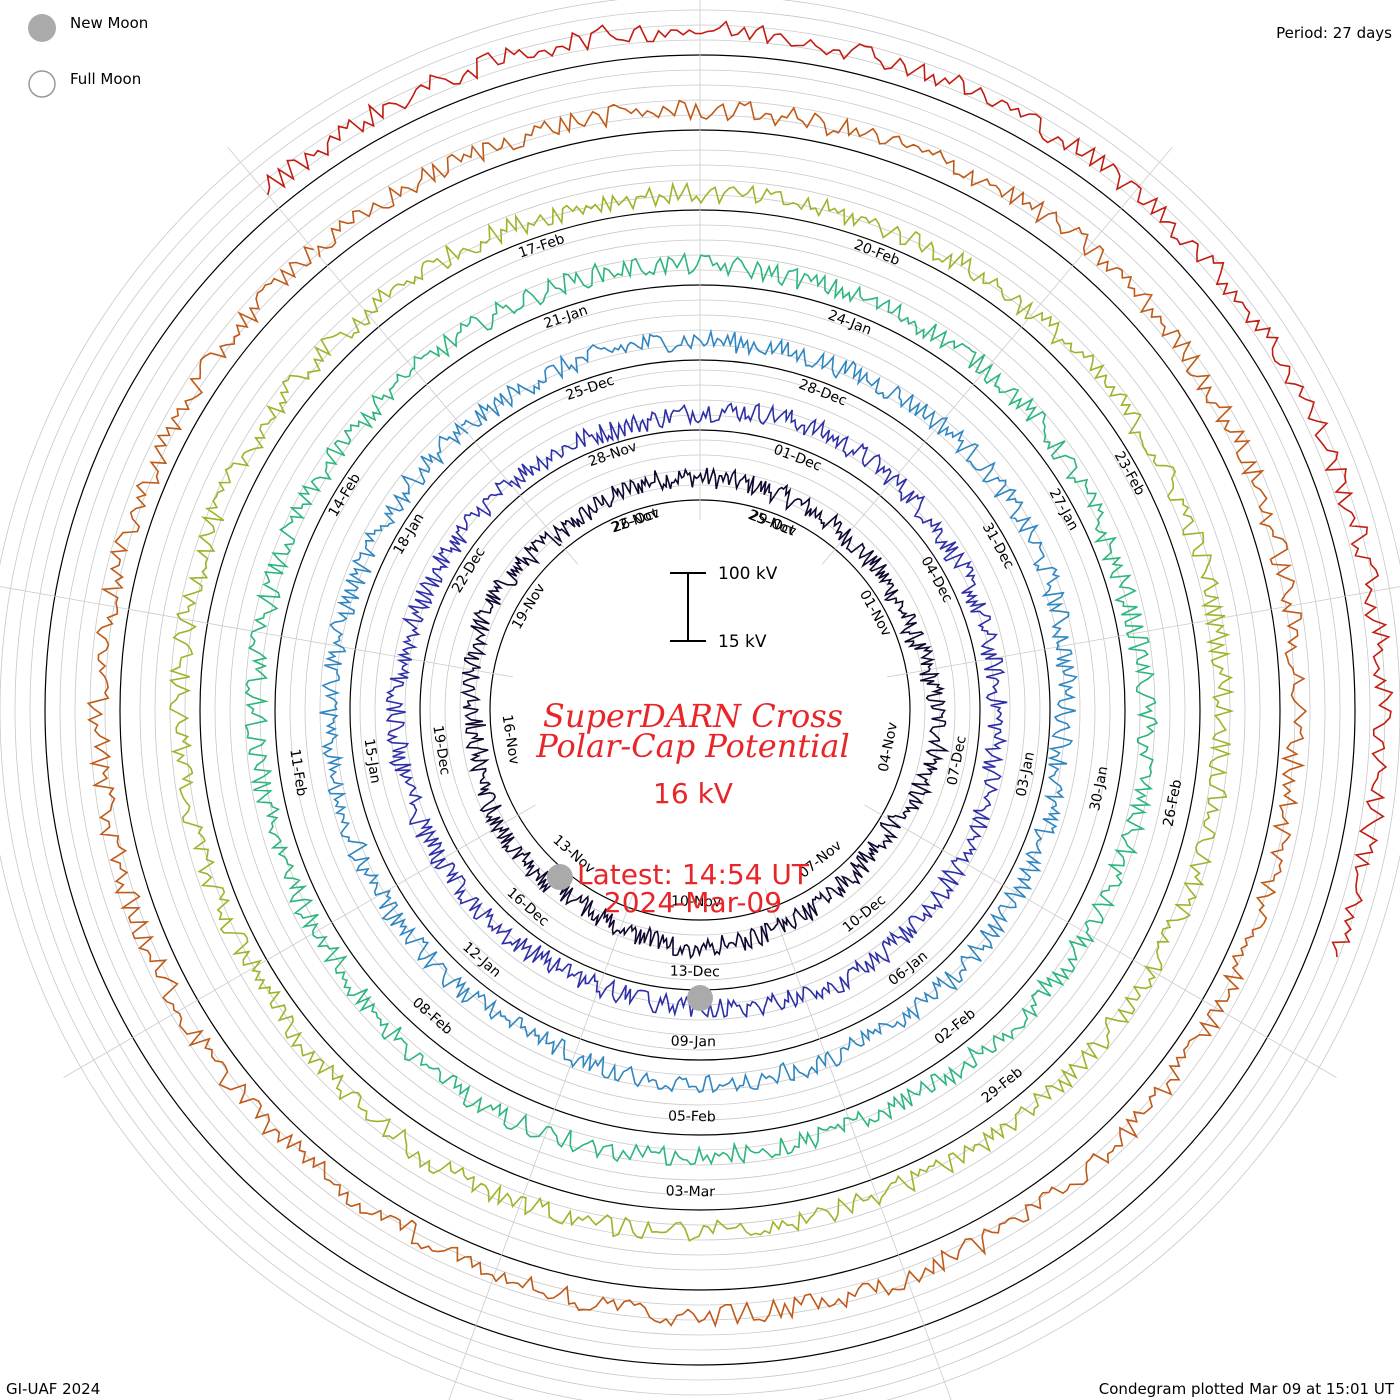  I want to click on period-label: Period: 27 days, so click(1334, 33).